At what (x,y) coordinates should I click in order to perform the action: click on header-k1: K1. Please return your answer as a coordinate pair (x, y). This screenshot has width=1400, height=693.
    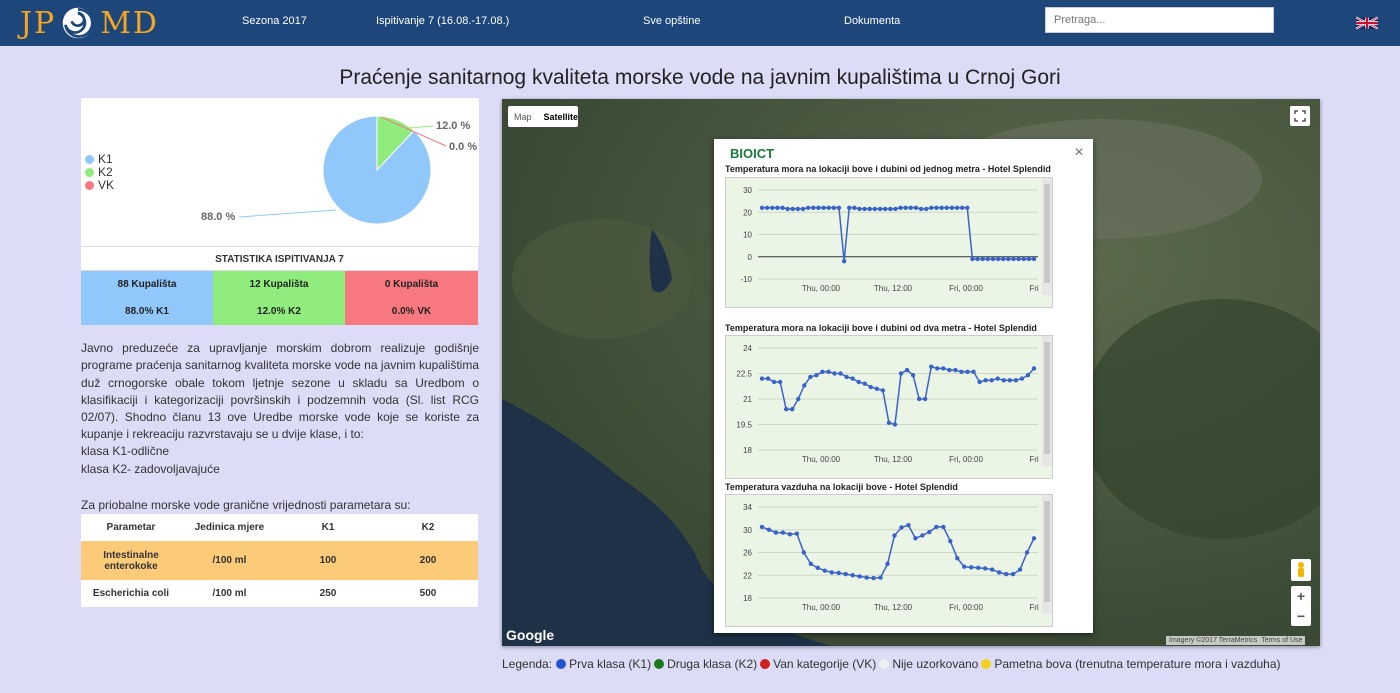
    Looking at the image, I should click on (328, 527).